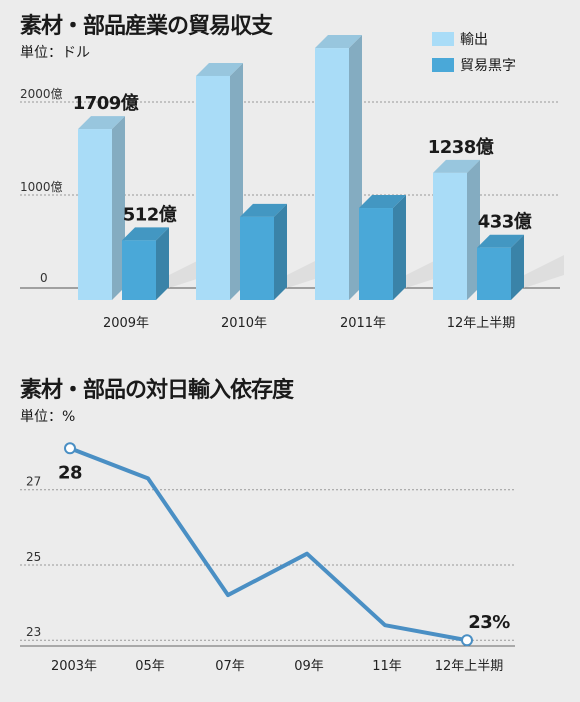 The width and height of the screenshot is (580, 702). I want to click on x-tick-label: 05年, so click(150, 666).